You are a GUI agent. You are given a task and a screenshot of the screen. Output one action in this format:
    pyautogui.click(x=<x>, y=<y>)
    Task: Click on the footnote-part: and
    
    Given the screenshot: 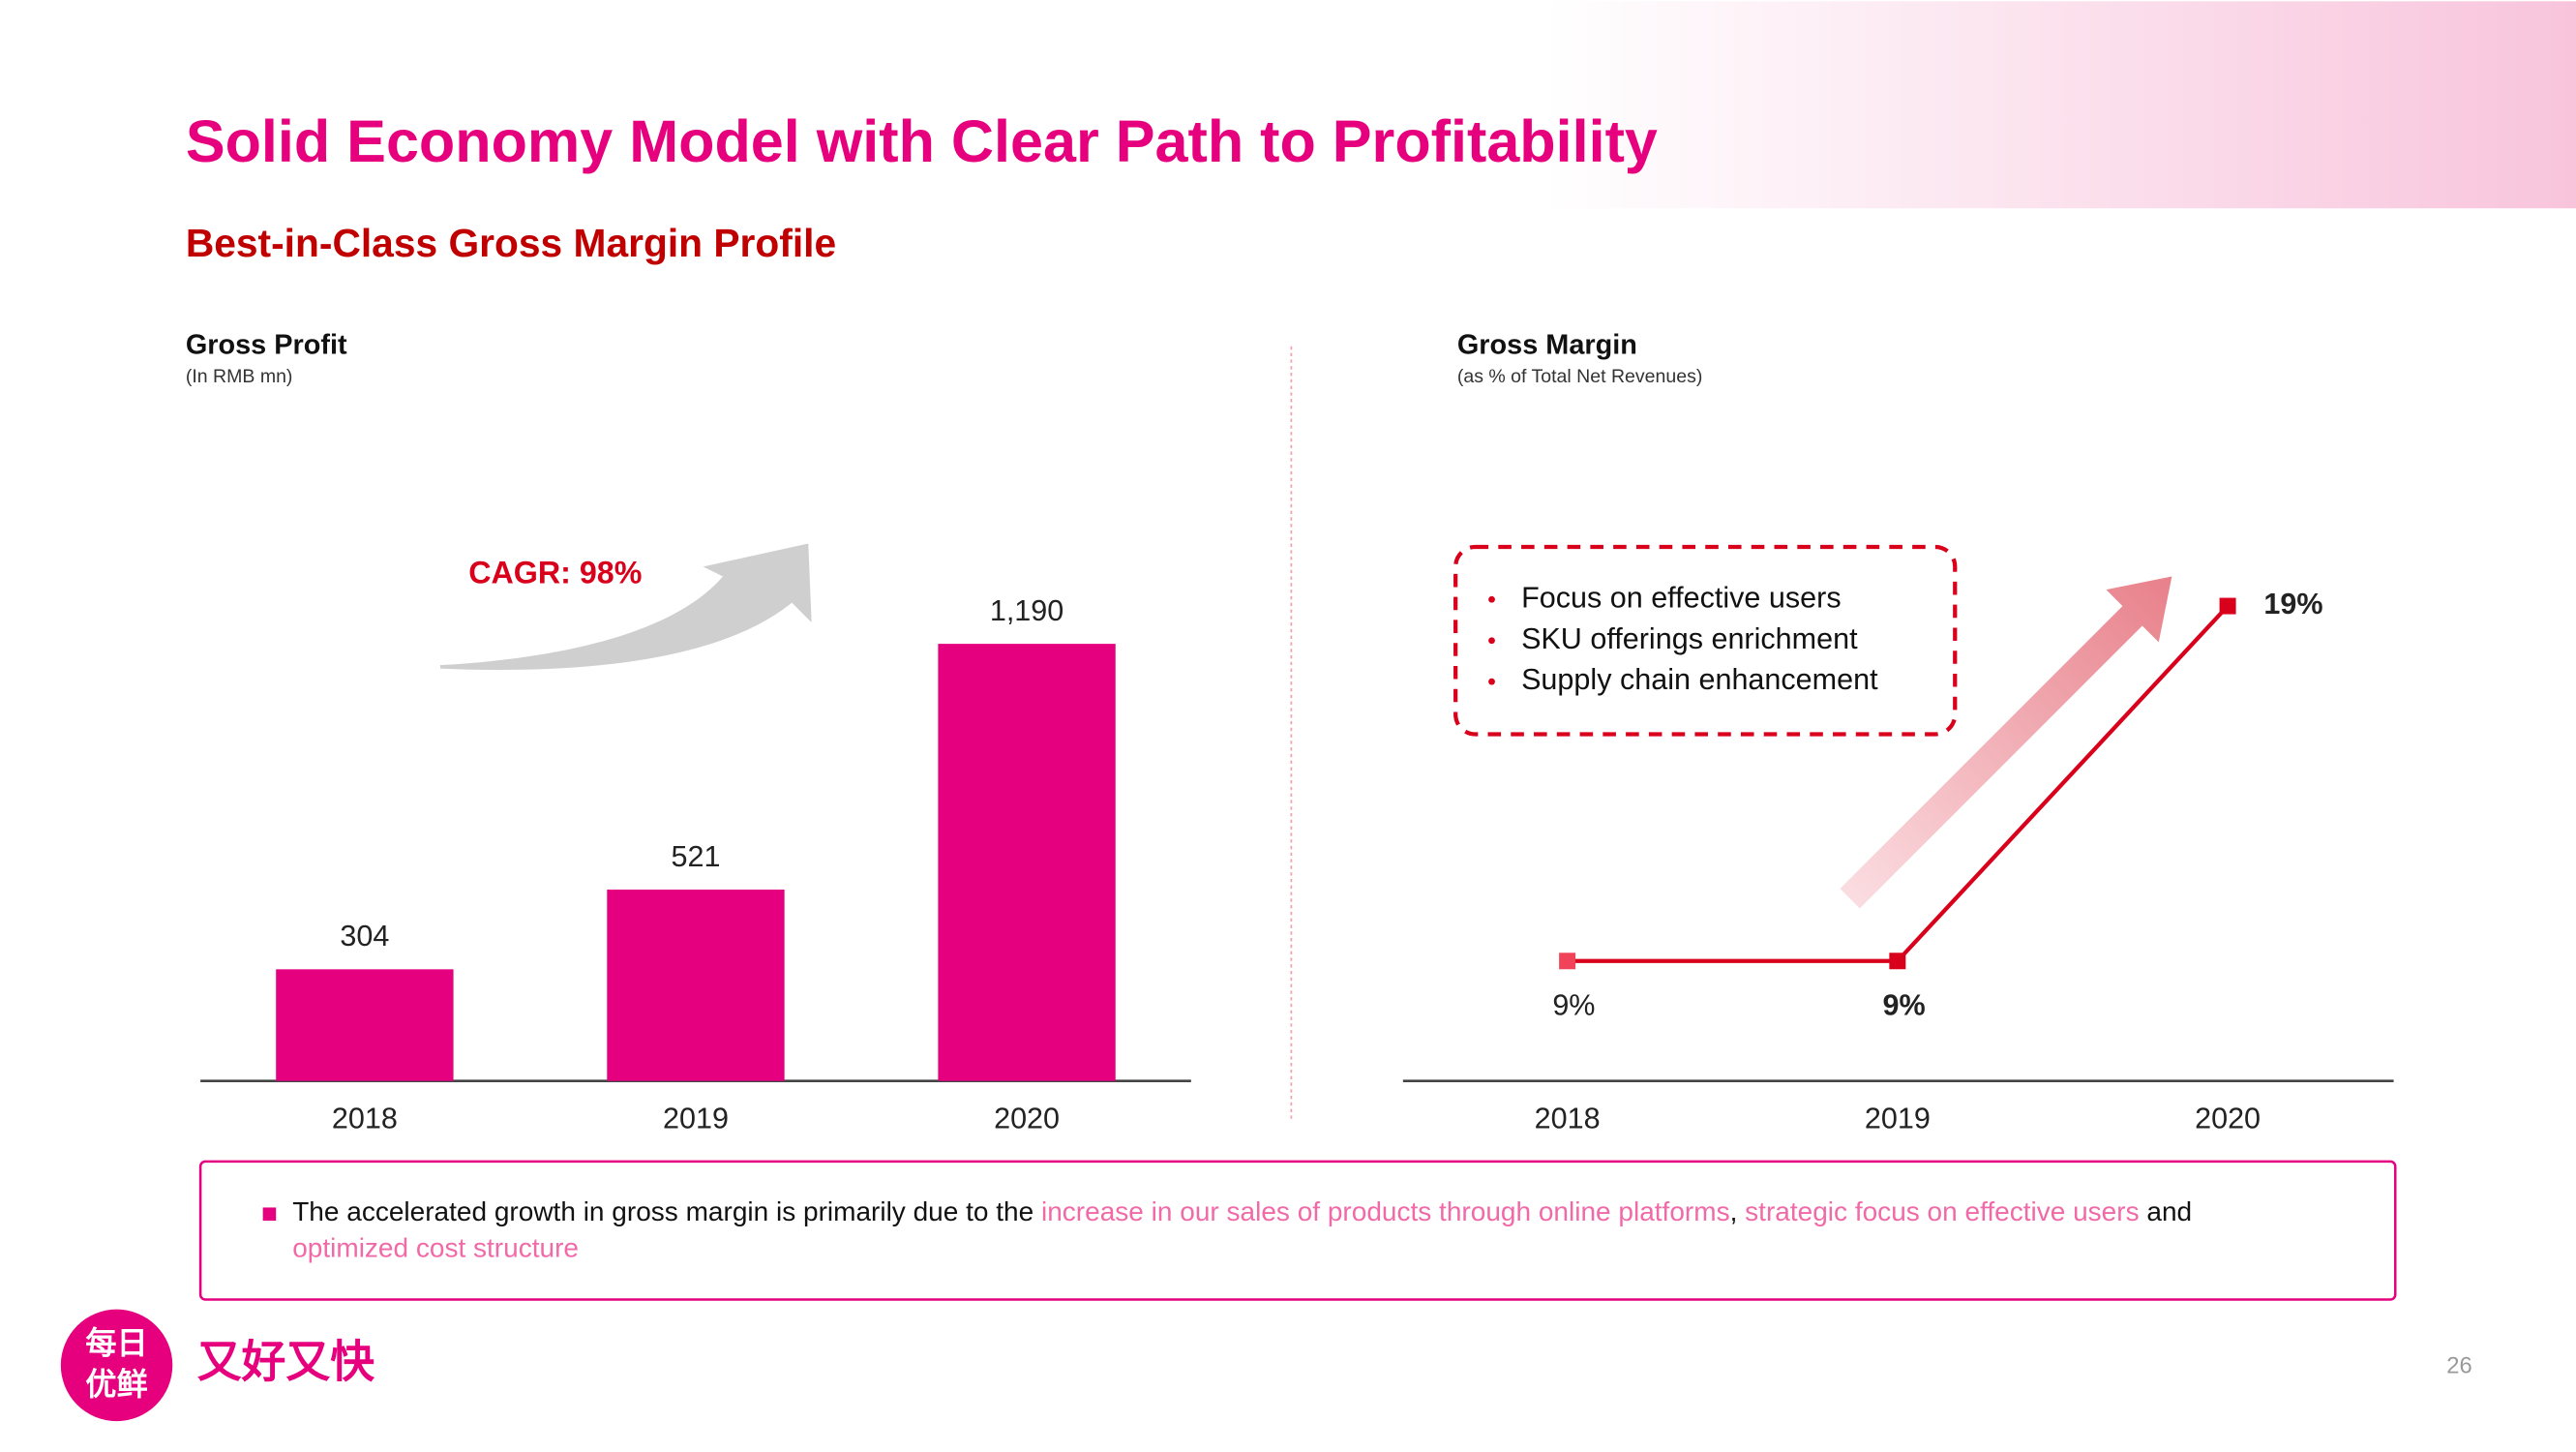 What is the action you would take?
    pyautogui.click(x=2166, y=1212)
    